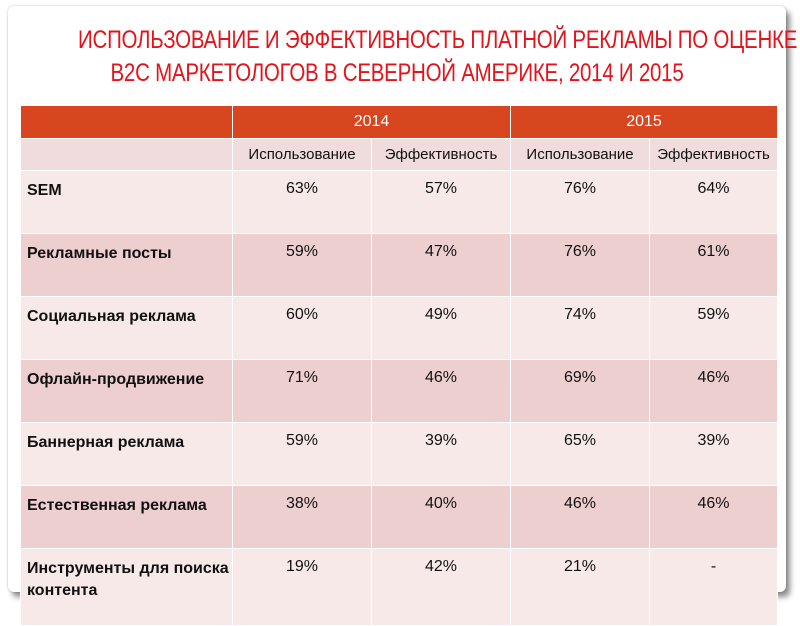  I want to click on header-corner, so click(126, 122).